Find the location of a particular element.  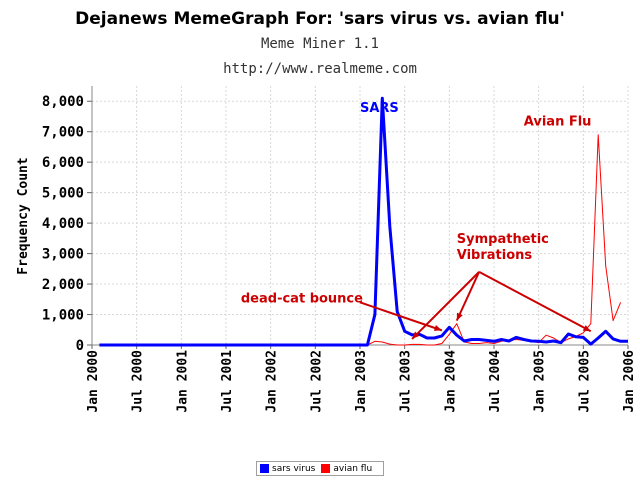

legend-label-avian: avian flu is located at coordinates (353, 468).